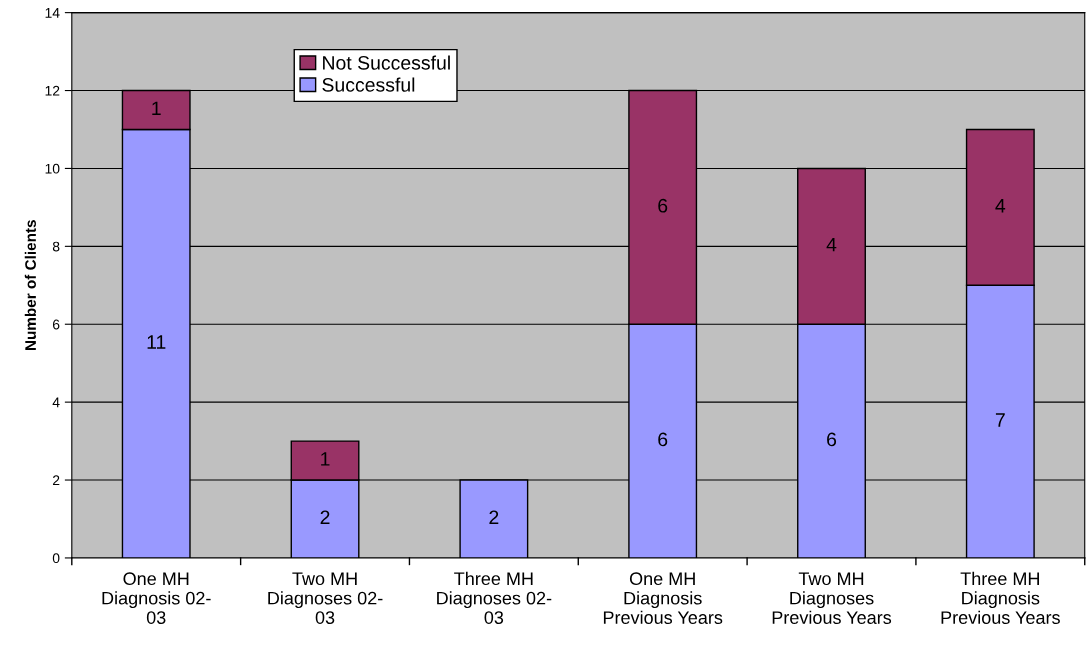 The width and height of the screenshot is (1088, 665). Describe the element at coordinates (325, 598) in the screenshot. I see `x-tick-label: Two MH Diagnoses 02- 03` at that location.